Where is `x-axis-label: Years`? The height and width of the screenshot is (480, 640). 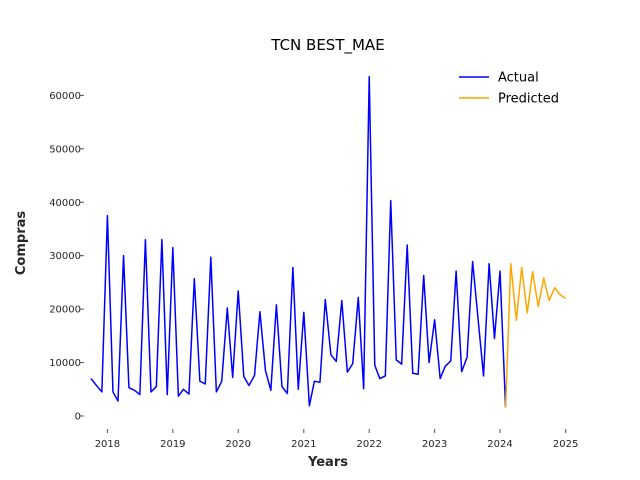 x-axis-label: Years is located at coordinates (327, 462).